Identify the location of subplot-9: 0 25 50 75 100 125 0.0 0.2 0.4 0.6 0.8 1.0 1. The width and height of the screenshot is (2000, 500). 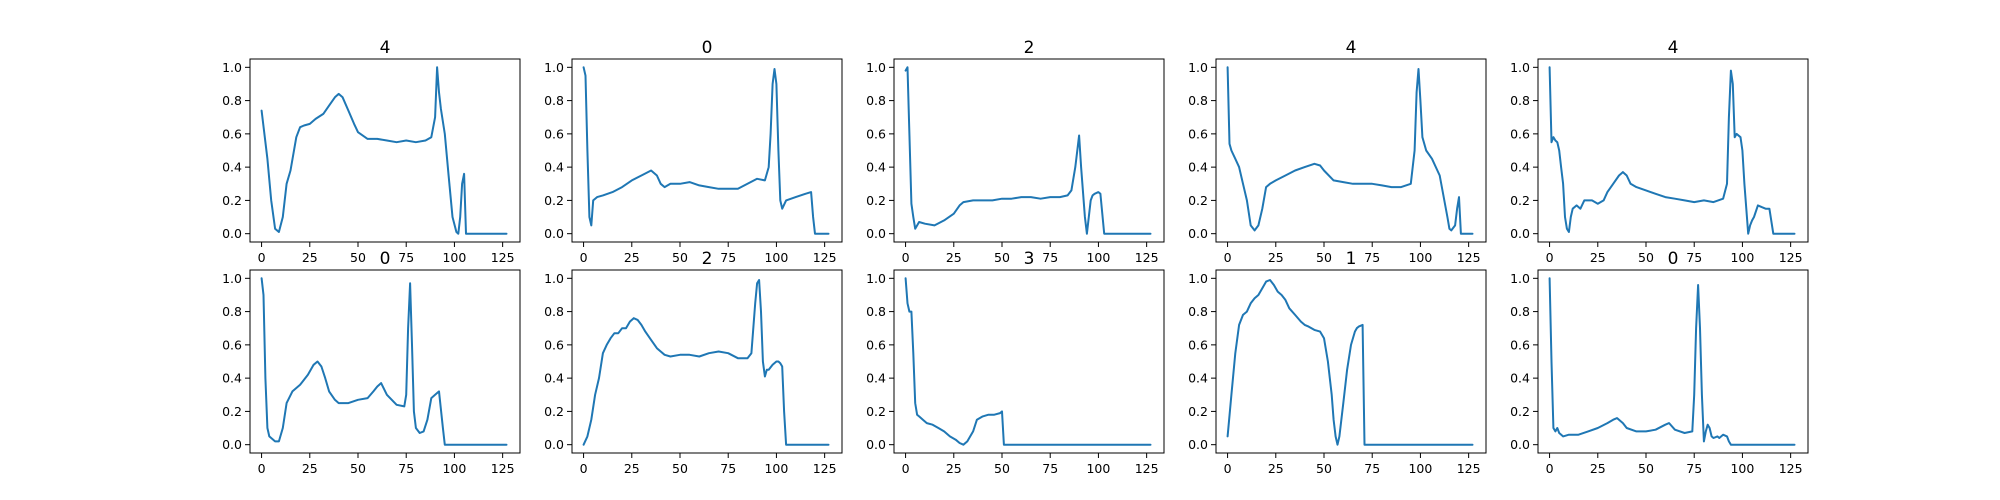
(1337, 362).